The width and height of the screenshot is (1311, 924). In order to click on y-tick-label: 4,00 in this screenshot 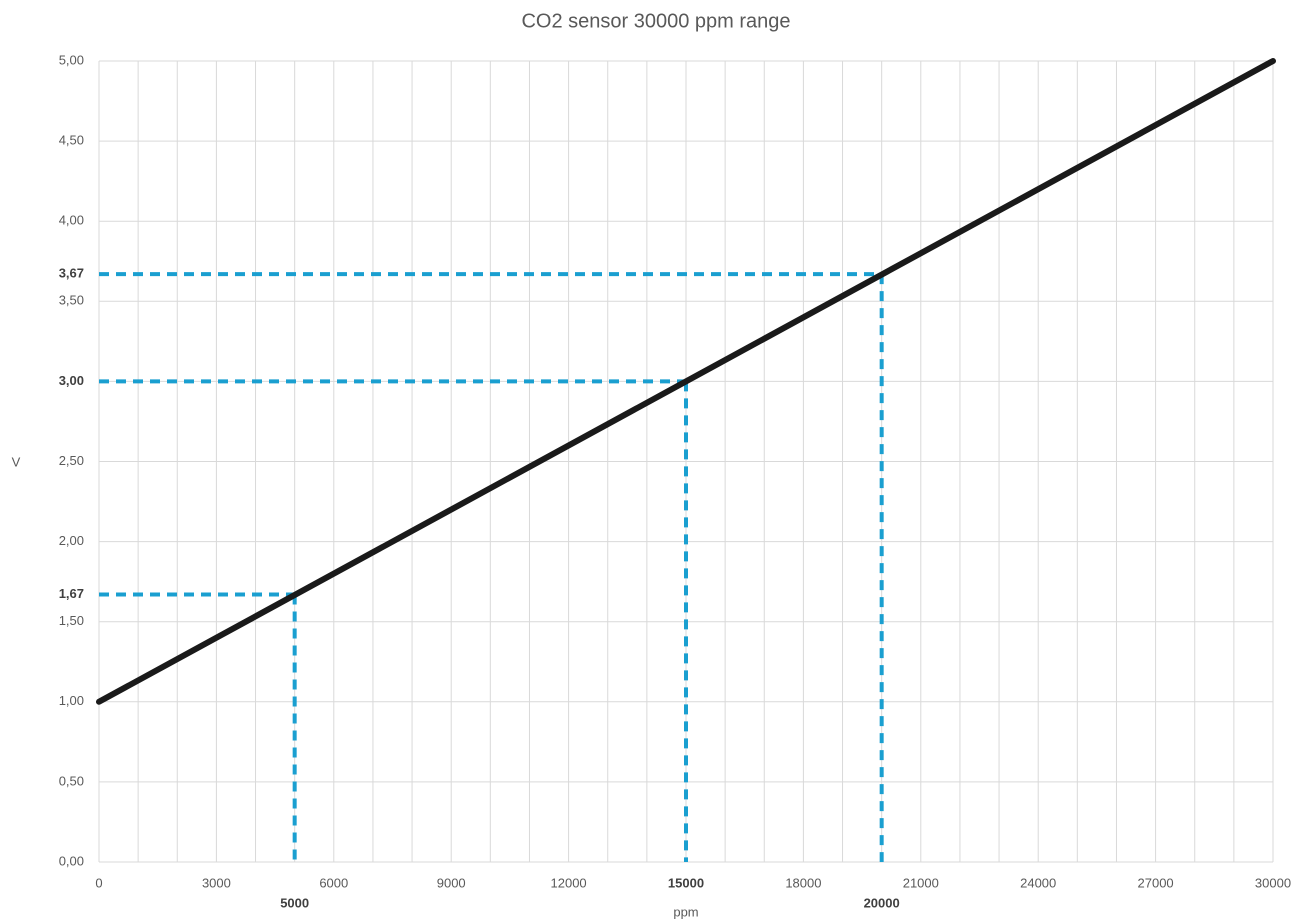, I will do `click(71, 220)`.